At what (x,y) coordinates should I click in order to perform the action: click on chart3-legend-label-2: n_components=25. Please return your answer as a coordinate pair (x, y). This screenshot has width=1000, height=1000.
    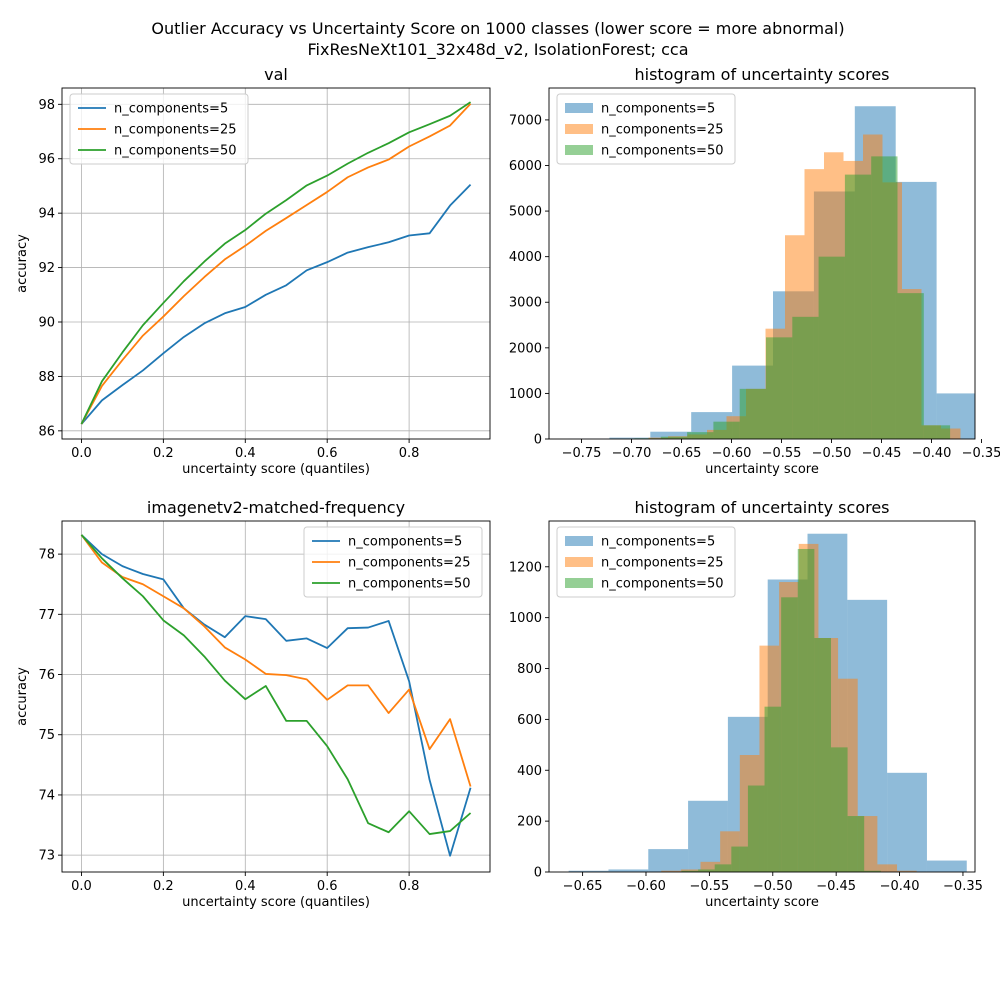
    Looking at the image, I should click on (409, 563).